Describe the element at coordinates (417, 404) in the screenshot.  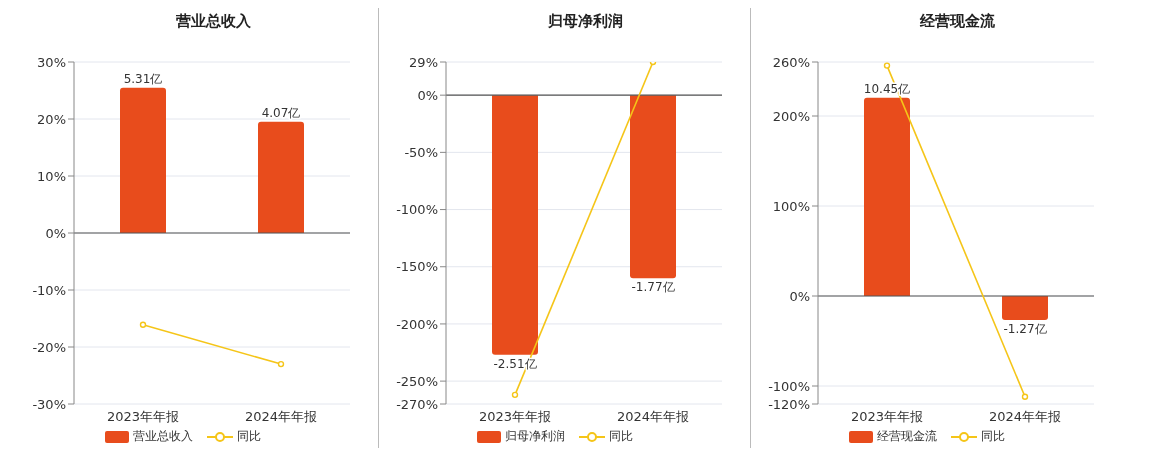
I see `y-tick-label: -270%` at that location.